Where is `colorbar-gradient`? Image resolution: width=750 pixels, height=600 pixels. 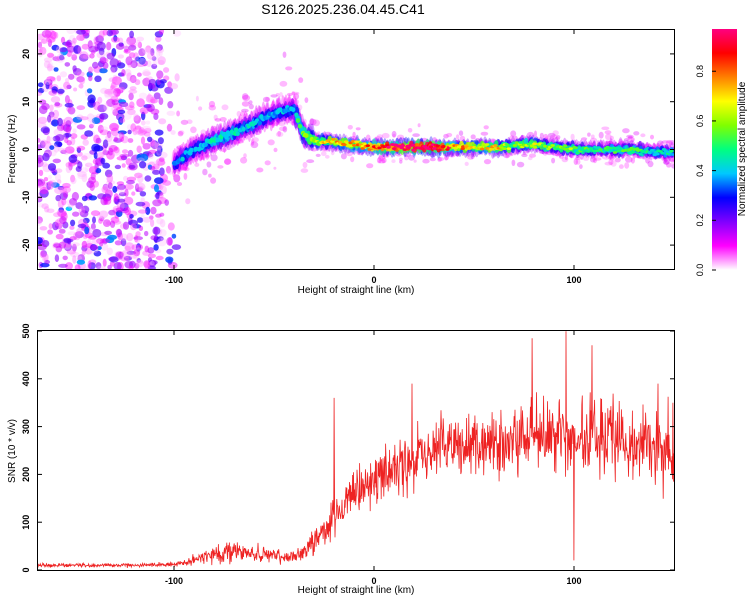 colorbar-gradient is located at coordinates (724, 149).